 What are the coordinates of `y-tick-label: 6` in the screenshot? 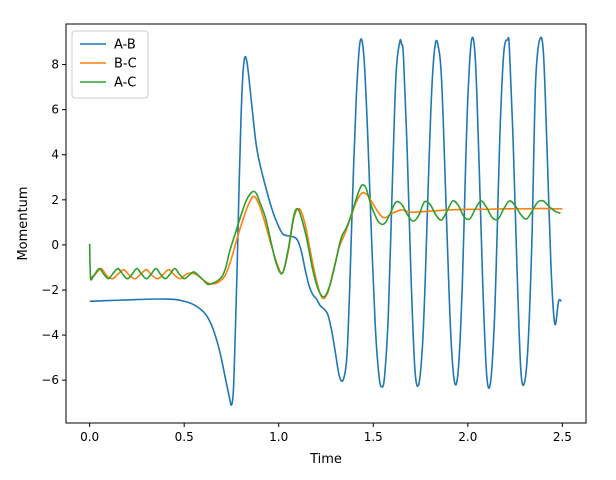 It's located at (55, 110).